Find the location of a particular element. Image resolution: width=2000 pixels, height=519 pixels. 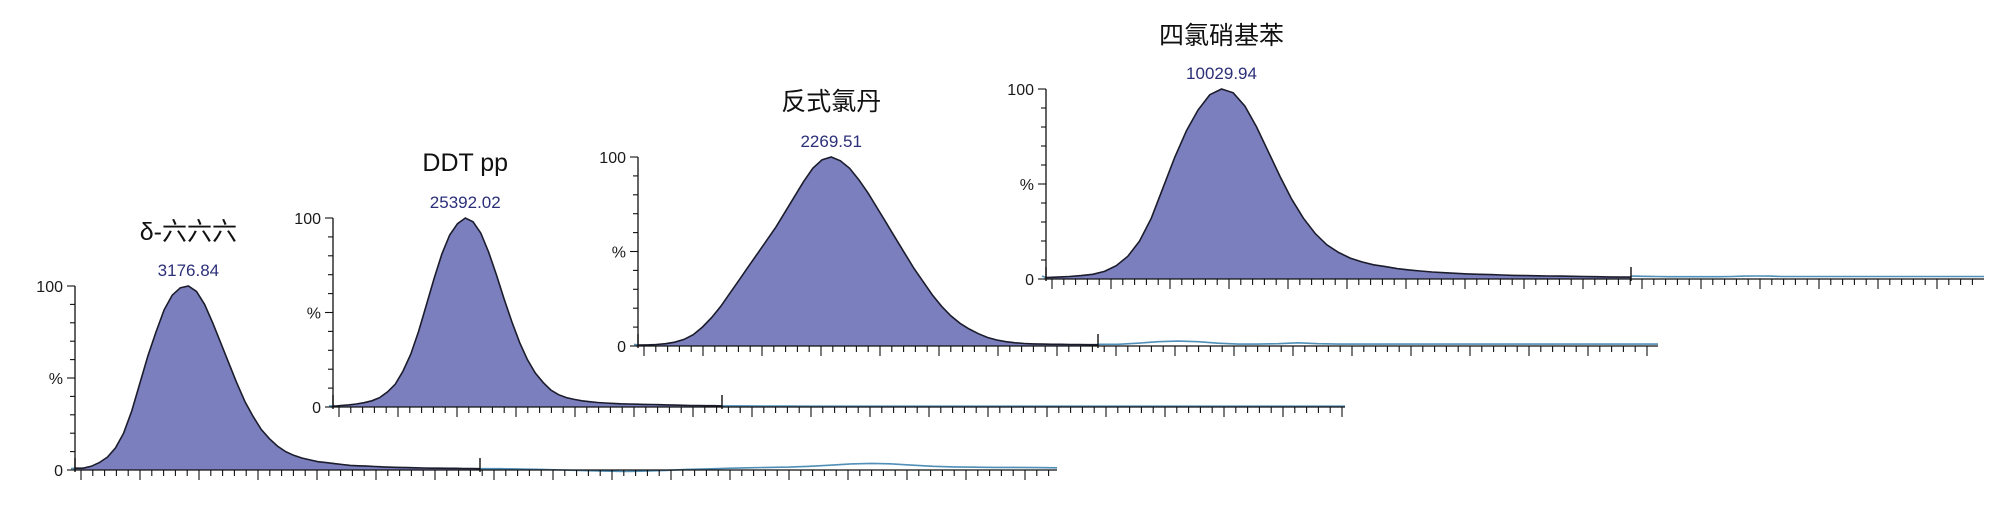

peak-value-label: 2269.51 is located at coordinates (830, 141).